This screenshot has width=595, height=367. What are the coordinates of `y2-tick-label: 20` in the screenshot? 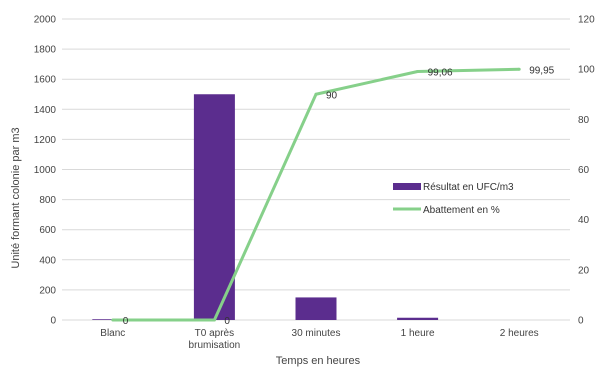 It's located at (584, 270).